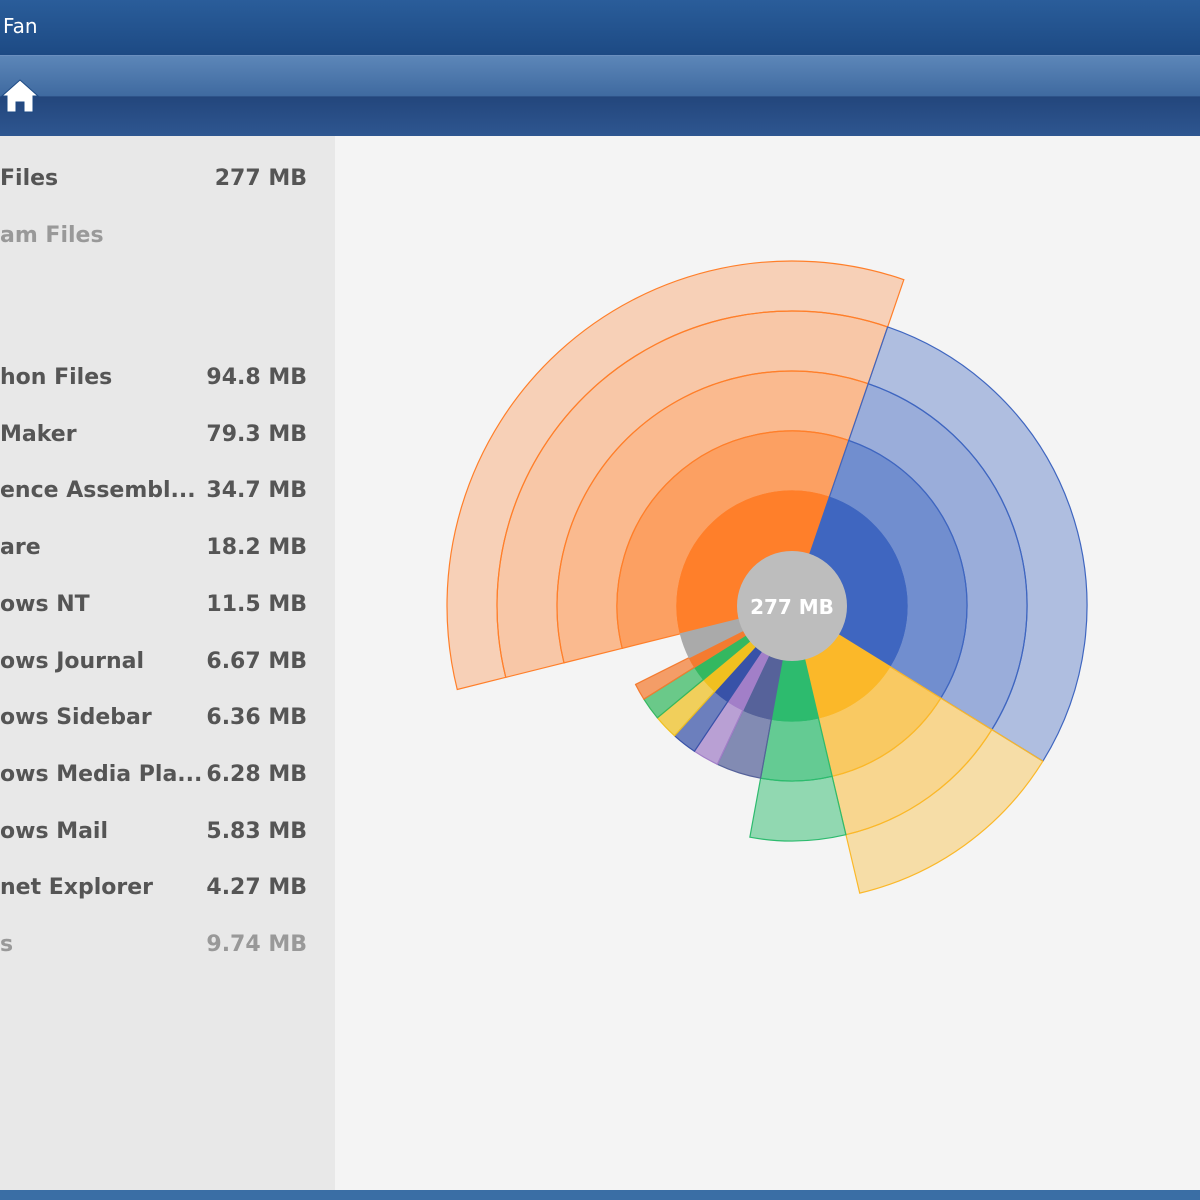 This screenshot has width=1200, height=1200. I want to click on folder-size: 18.2 MB, so click(256, 548).